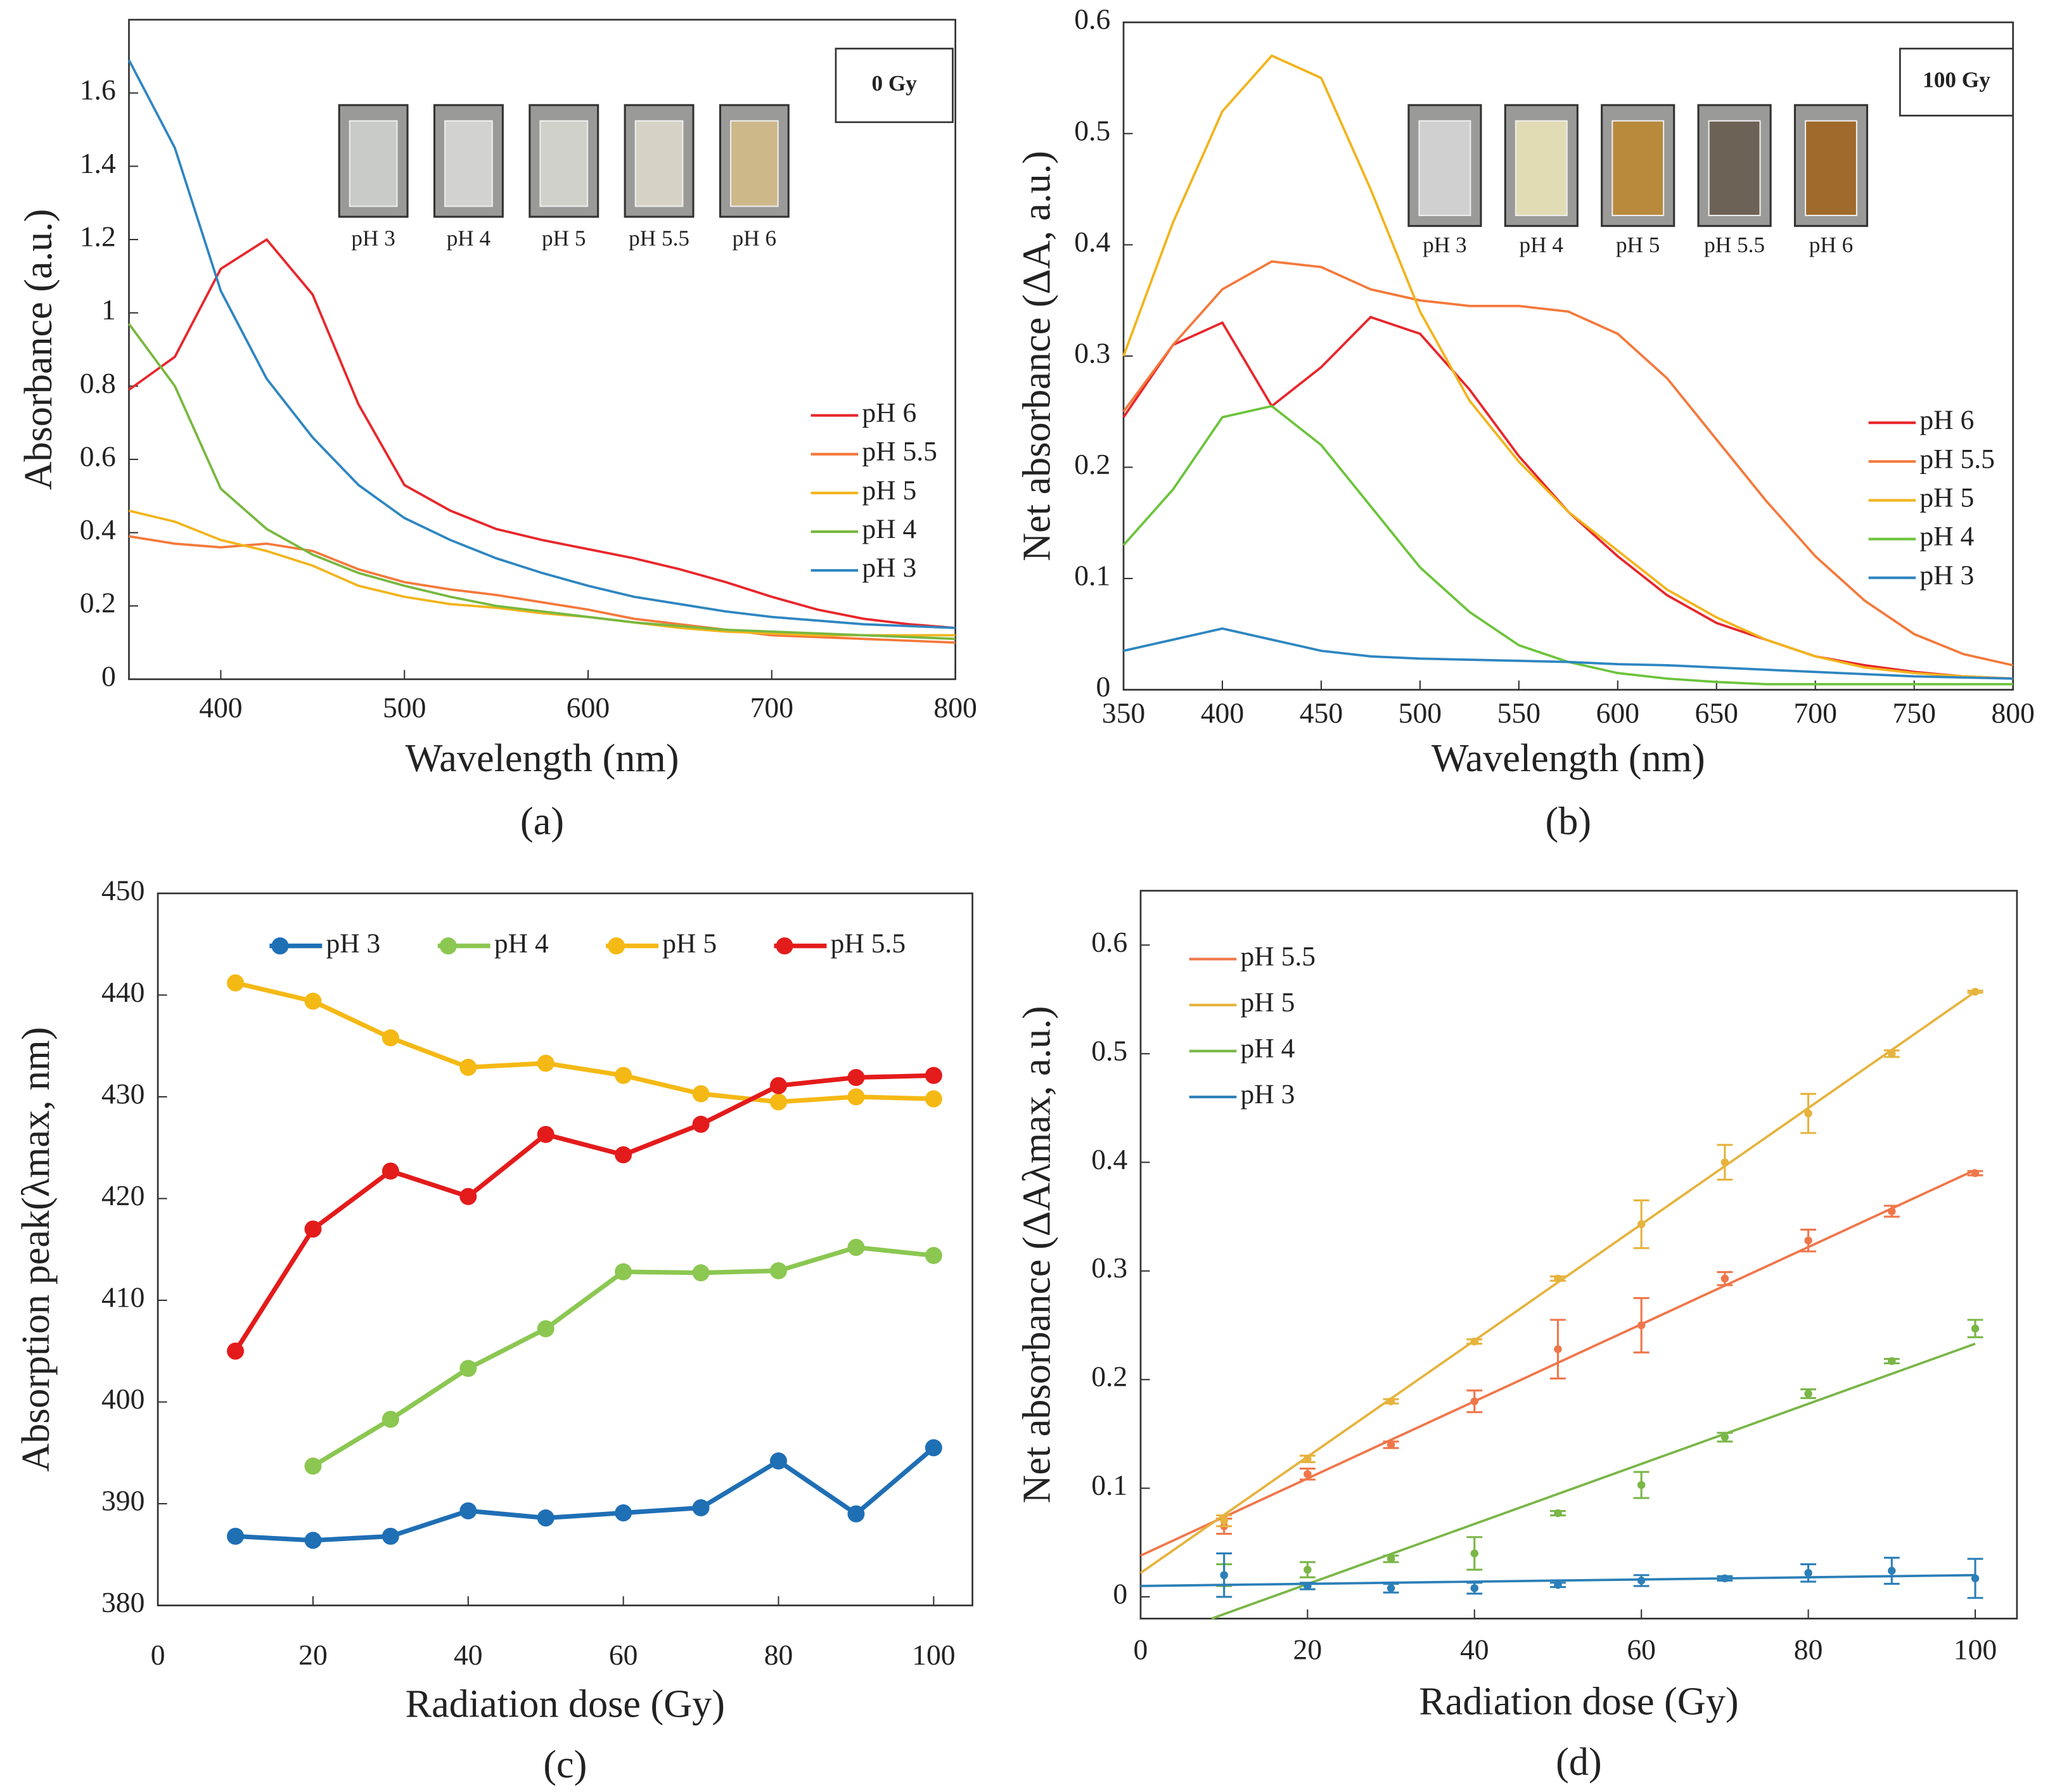  I want to click on y-tick-label: 430, so click(122, 1093).